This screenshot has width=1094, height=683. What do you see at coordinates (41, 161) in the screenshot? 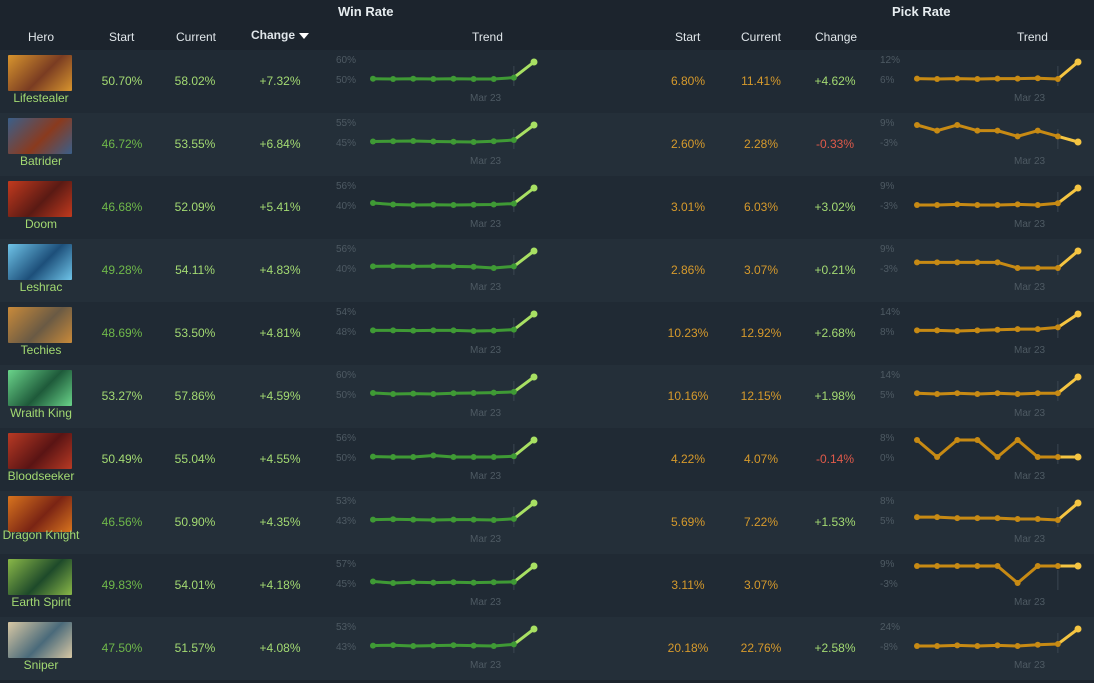
I see `hero-name: Batrider` at bounding box center [41, 161].